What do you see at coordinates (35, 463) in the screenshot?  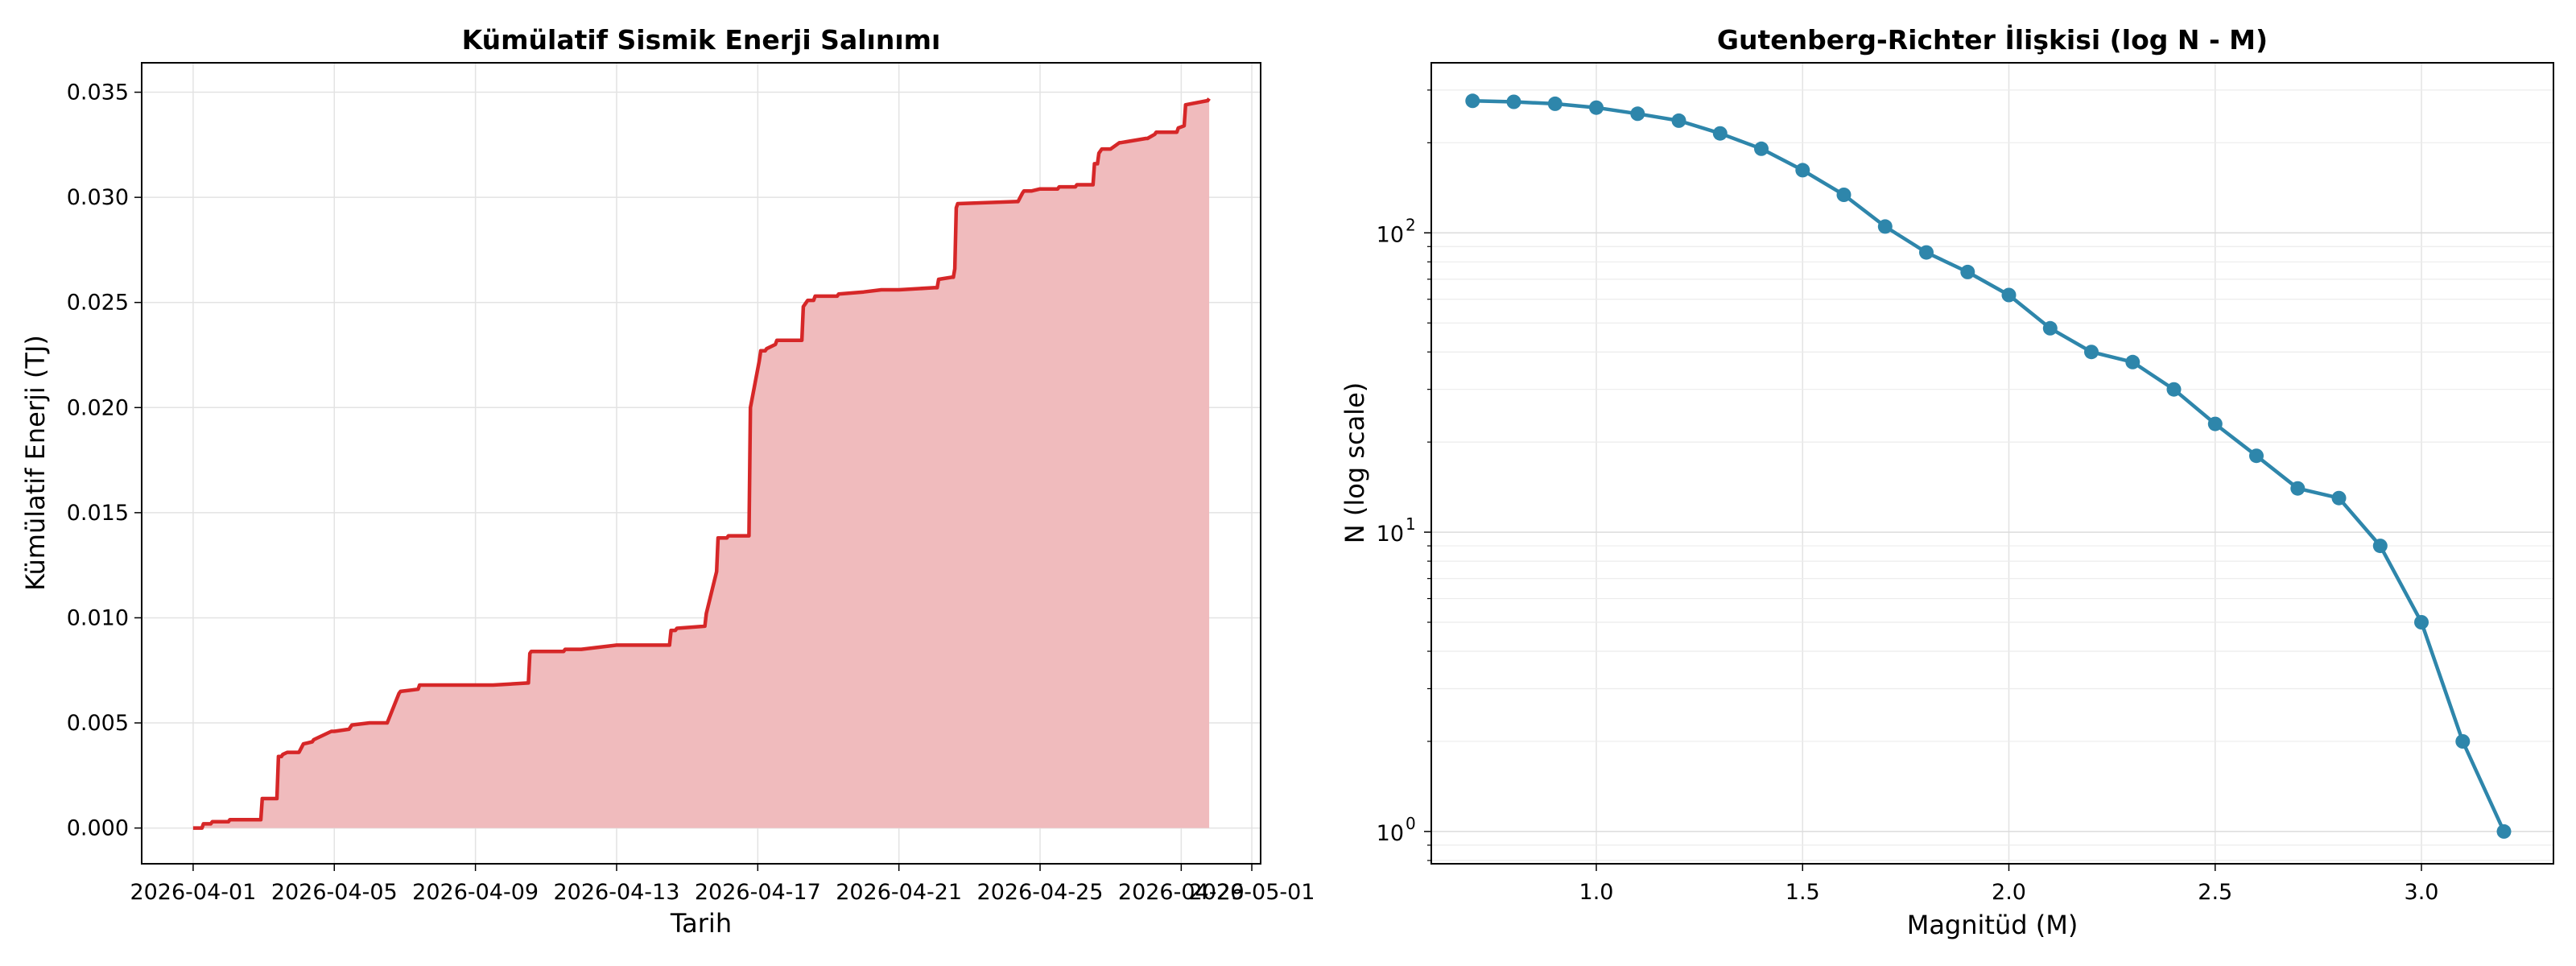 I see `y-axis-label: Kümülatif Enerji (TJ)` at bounding box center [35, 463].